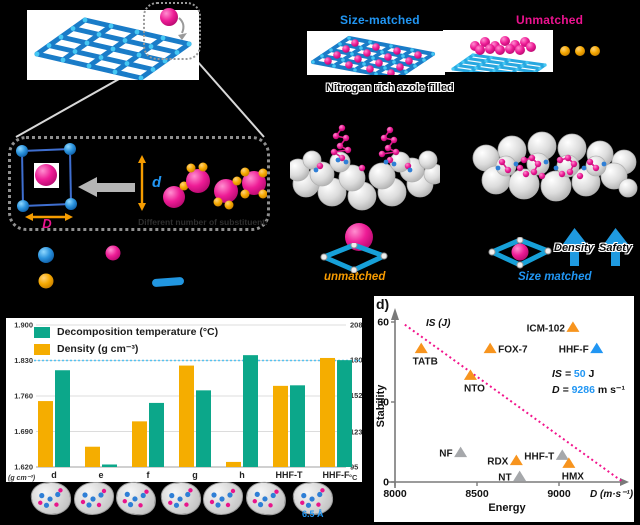 This screenshot has height=525, width=640. I want to click on unmatched-title: Unmatched, so click(550, 20).